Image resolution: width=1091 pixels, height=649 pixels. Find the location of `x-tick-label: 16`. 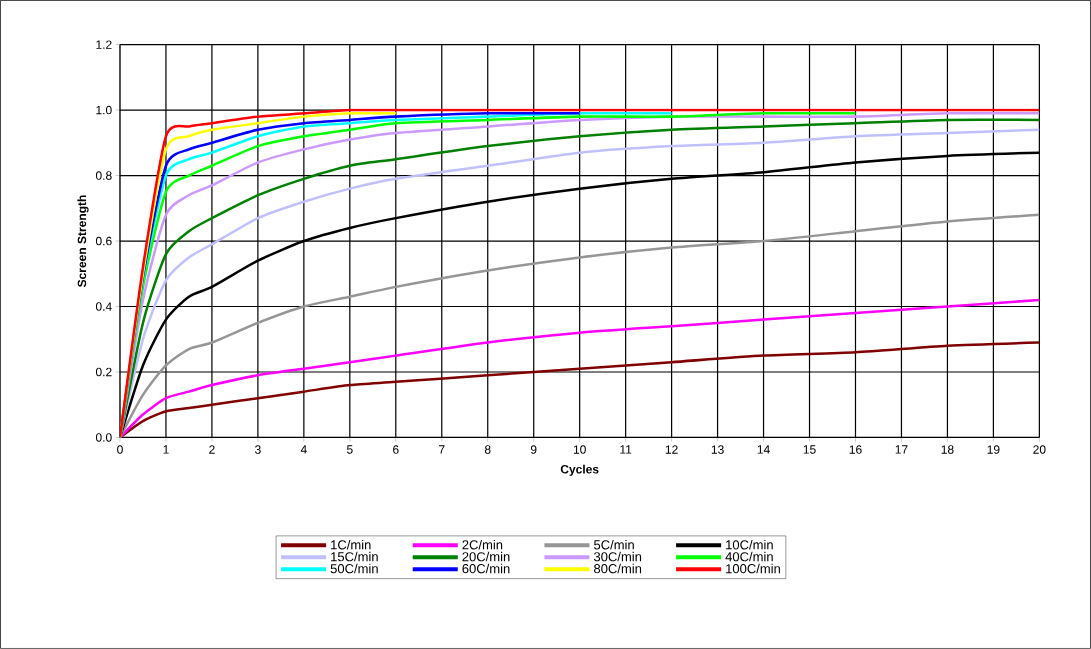

x-tick-label: 16 is located at coordinates (855, 449).